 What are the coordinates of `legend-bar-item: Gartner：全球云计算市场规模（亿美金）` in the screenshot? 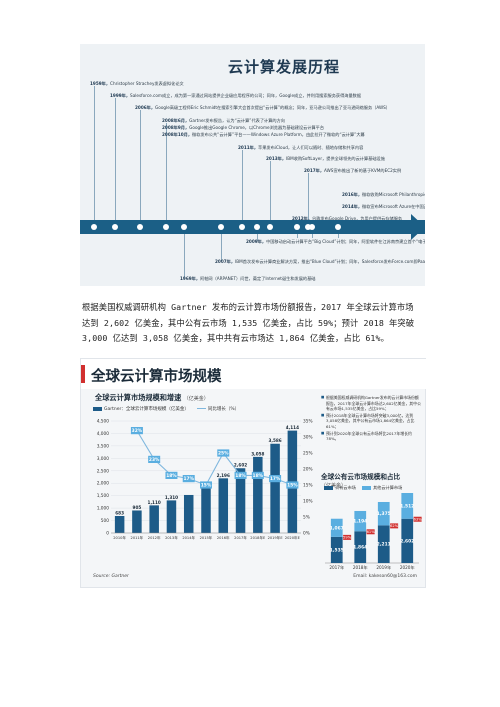 It's located at (141, 409).